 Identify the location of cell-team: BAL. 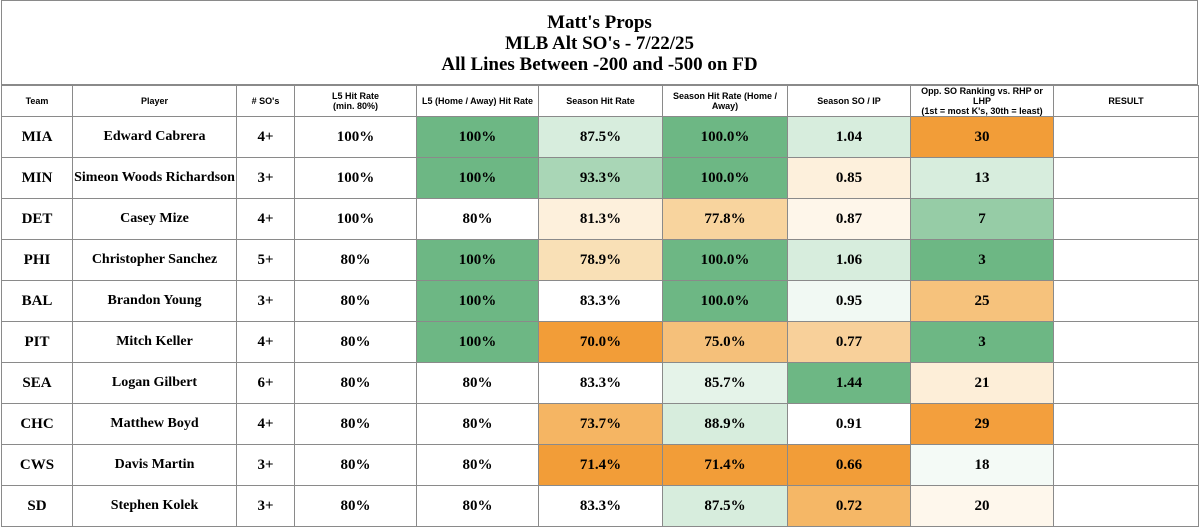
(37, 301).